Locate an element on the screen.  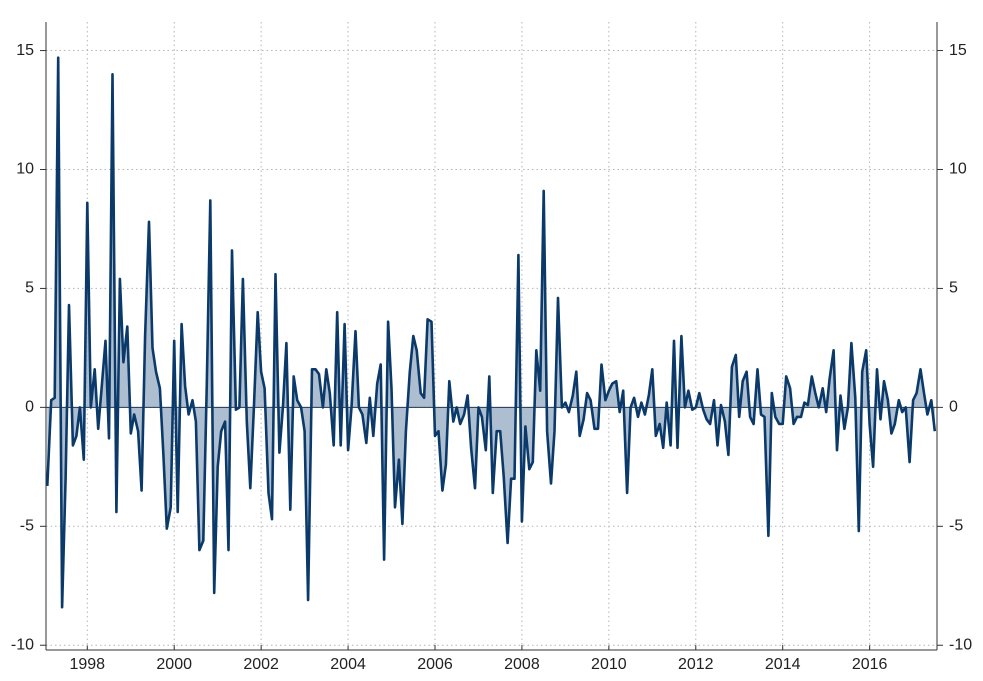
y2-tick-label: 5 is located at coordinates (953, 288).